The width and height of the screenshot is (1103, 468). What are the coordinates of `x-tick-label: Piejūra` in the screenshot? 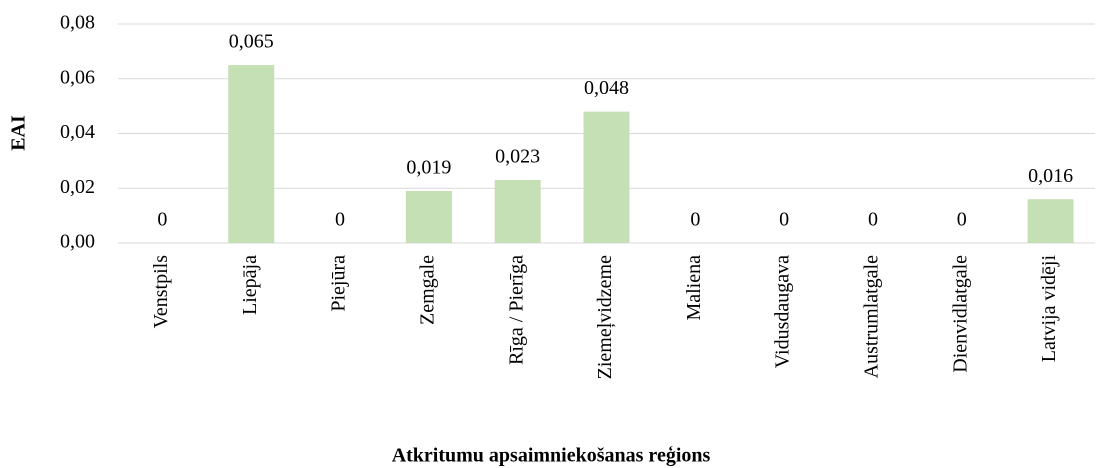 It's located at (339, 283).